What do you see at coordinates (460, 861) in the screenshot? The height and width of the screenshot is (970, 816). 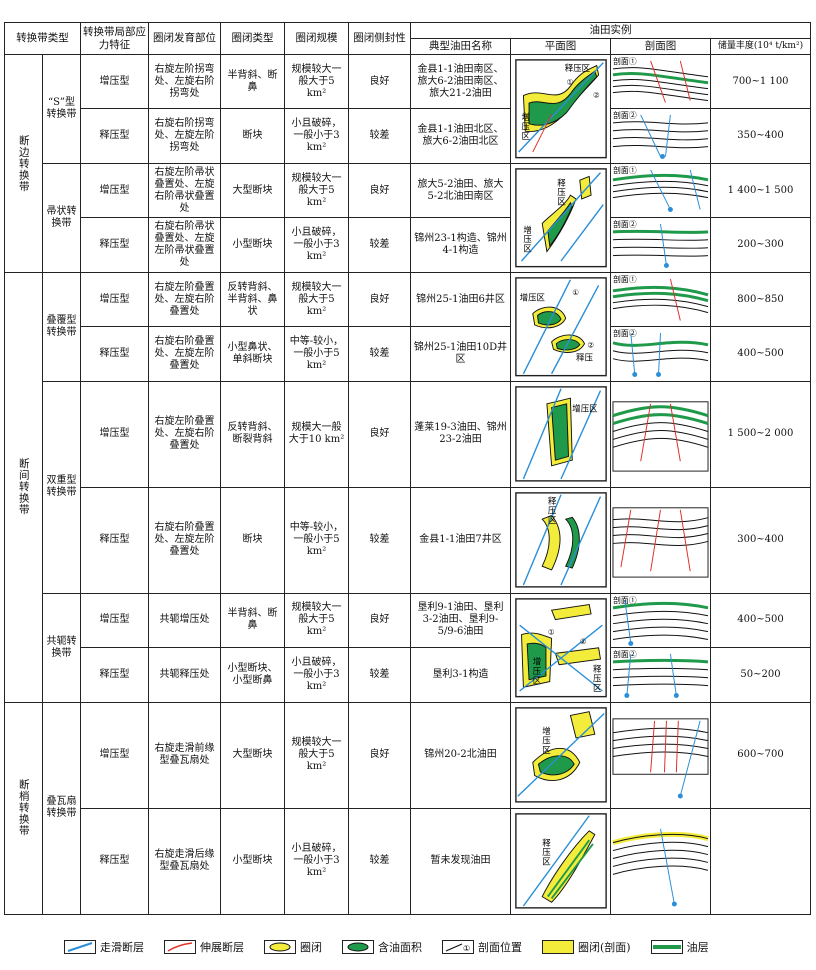 I see `field-cell: 暂未发现油田` at bounding box center [460, 861].